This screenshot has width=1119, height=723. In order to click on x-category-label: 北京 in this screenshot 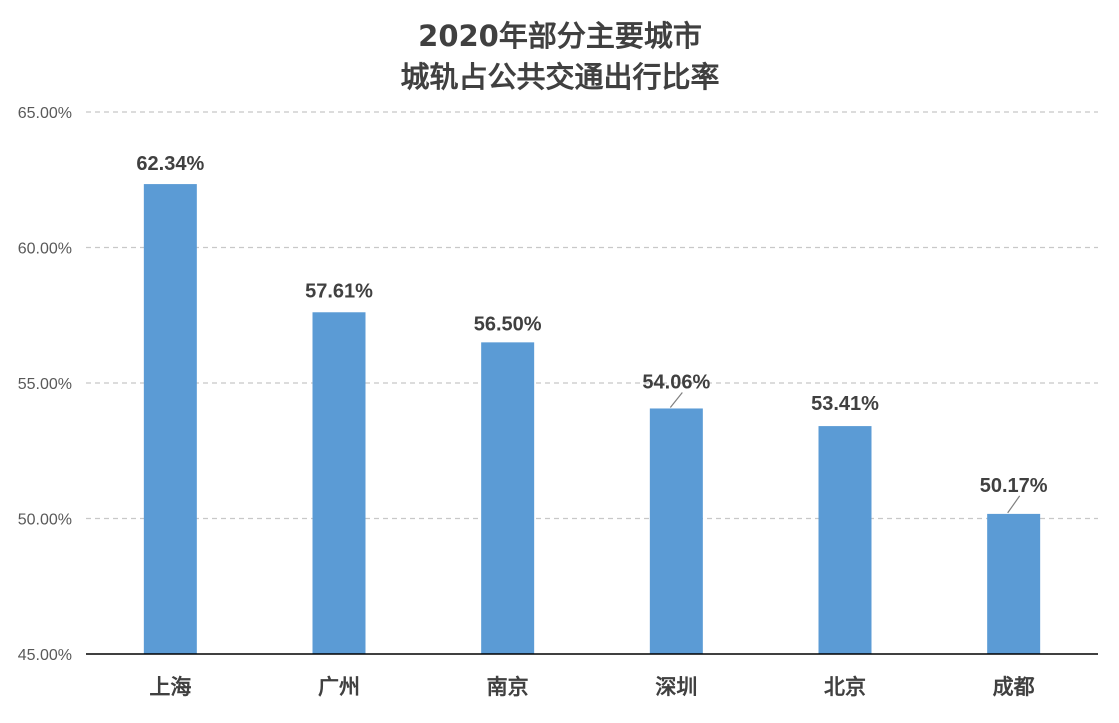, I will do `click(845, 687)`.